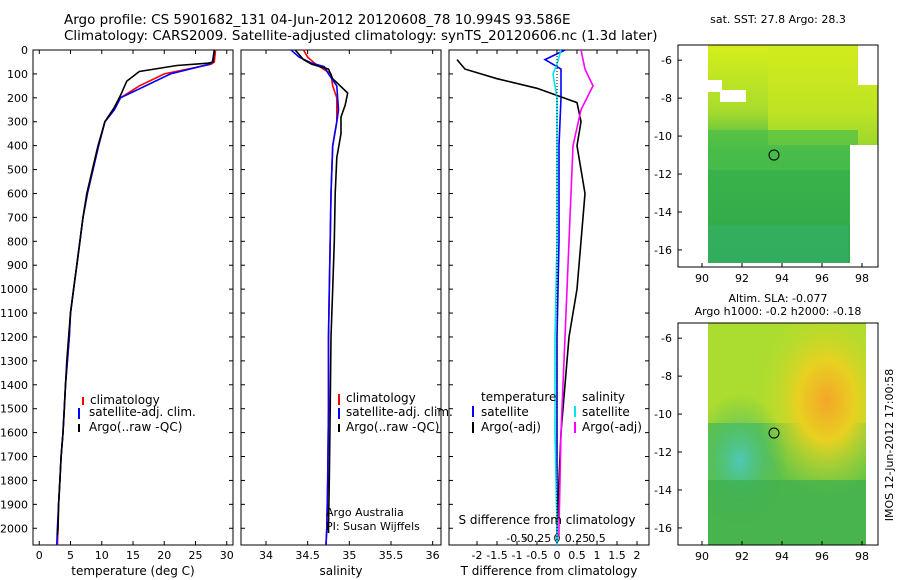 This screenshot has height=580, width=900. Describe the element at coordinates (17, 122) in the screenshot. I see `y-tick-label: 300` at that location.